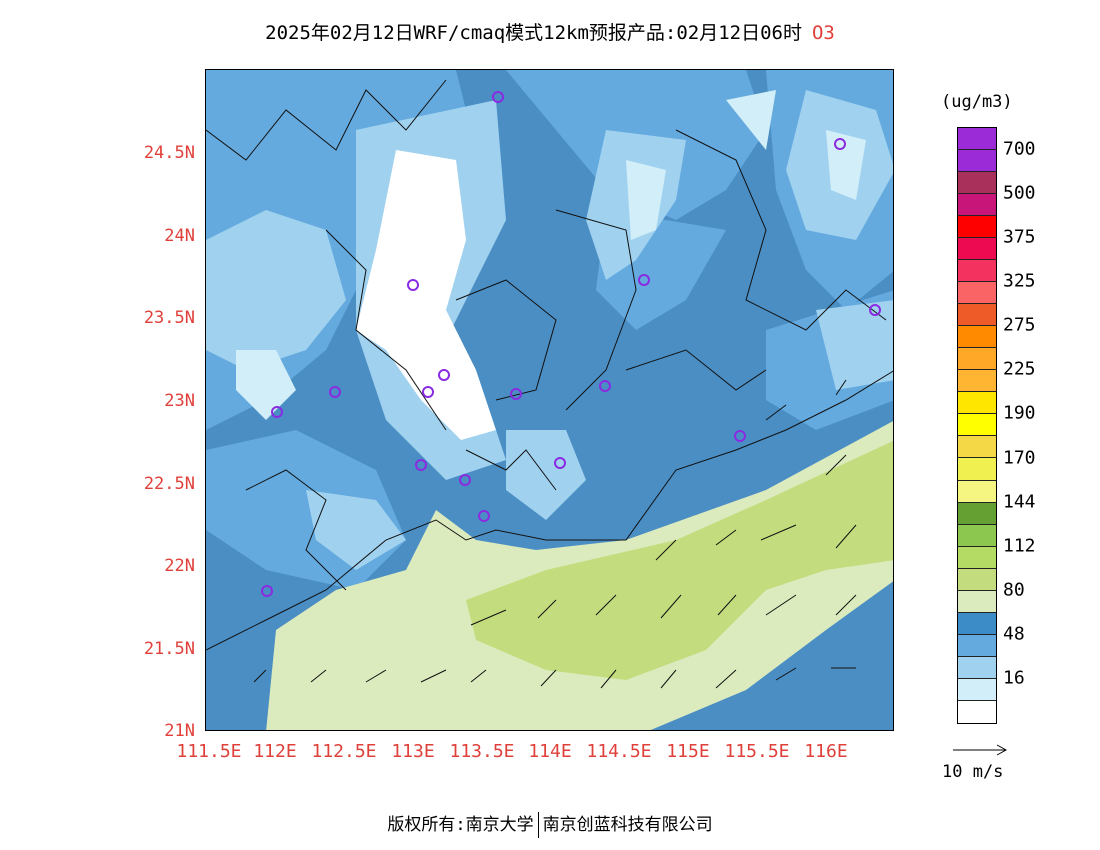  What do you see at coordinates (771, 655) in the screenshot?
I see `contour-ocean-blue` at bounding box center [771, 655].